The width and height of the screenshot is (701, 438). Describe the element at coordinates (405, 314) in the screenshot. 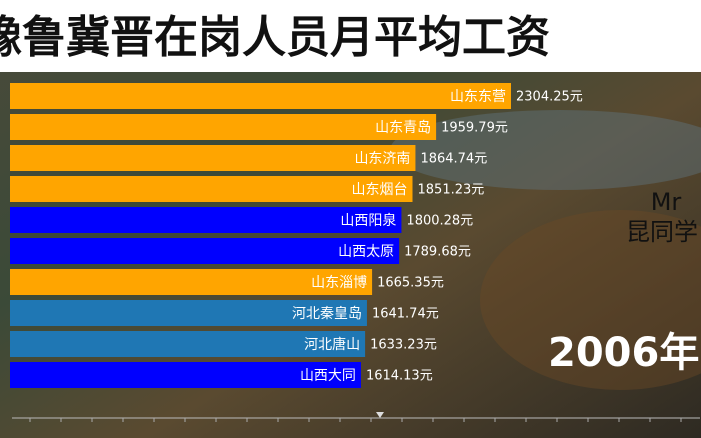

I see `value-label: 1641.74元` at that location.